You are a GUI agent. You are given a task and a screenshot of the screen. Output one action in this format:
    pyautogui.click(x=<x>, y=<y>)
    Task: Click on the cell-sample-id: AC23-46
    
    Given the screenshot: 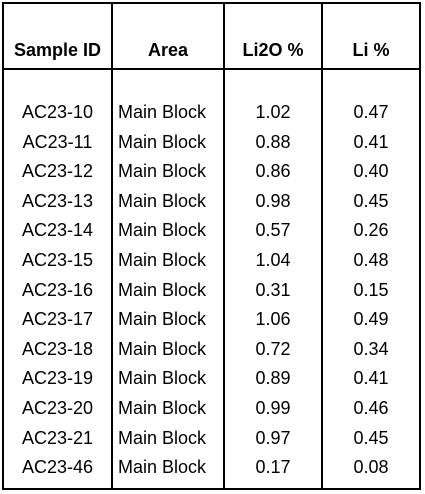 What is the action you would take?
    pyautogui.click(x=57, y=467)
    